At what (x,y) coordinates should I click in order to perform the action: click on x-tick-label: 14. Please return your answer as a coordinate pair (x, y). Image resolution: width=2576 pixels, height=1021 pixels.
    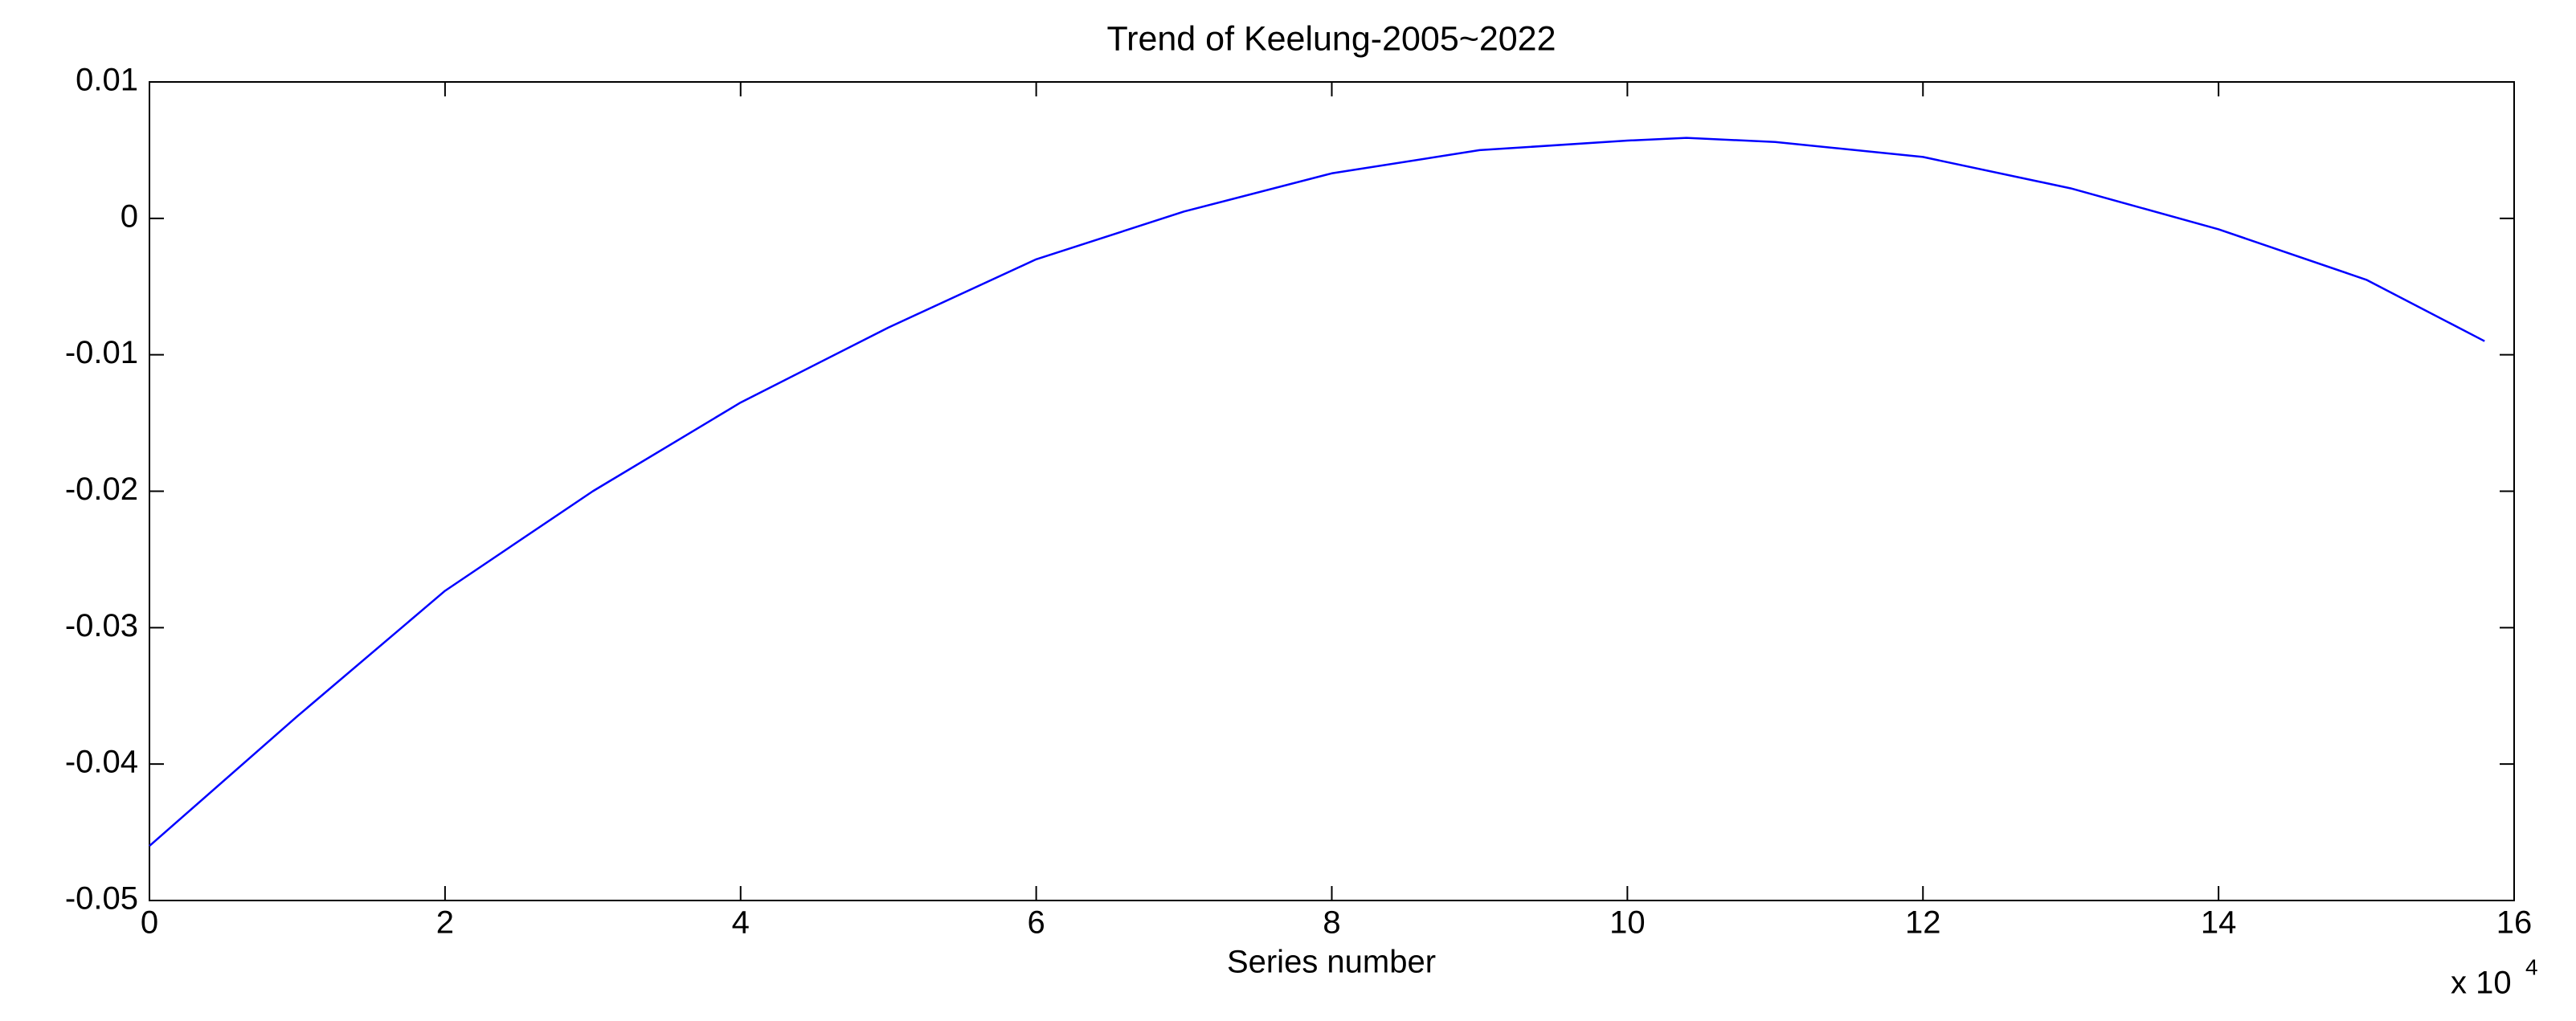
    Looking at the image, I should click on (2219, 923).